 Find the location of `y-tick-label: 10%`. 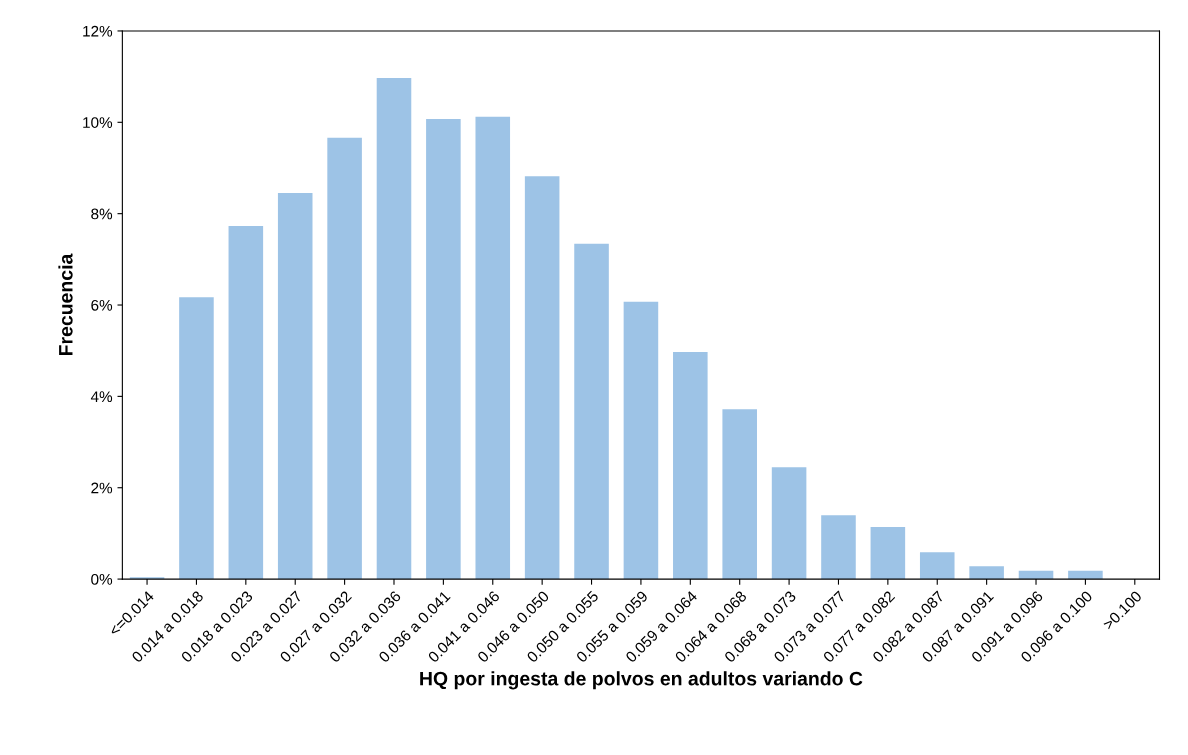

y-tick-label: 10% is located at coordinates (98, 122).